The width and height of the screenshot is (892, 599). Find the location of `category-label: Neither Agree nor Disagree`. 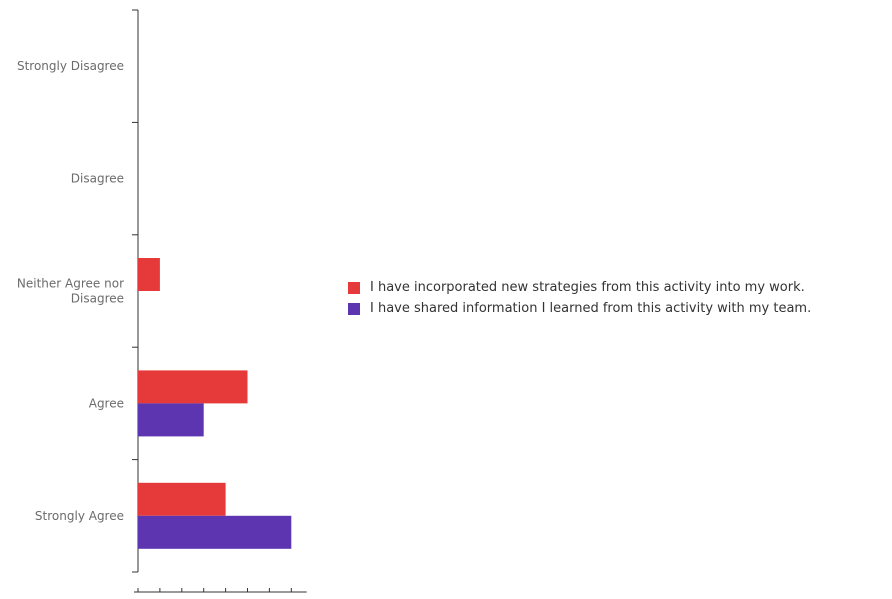

category-label: Neither Agree nor Disagree is located at coordinates (70, 291).